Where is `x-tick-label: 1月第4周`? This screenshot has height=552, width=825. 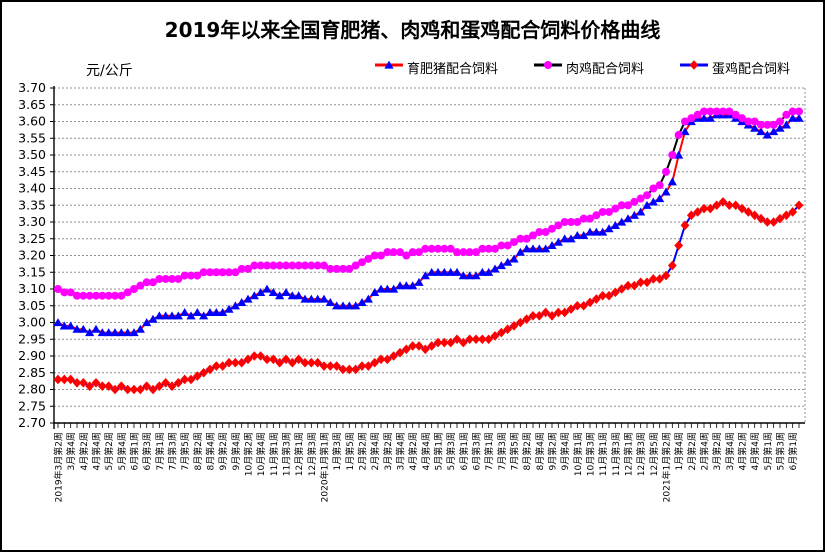 x-tick-label: 1月第4周 is located at coordinates (679, 451).